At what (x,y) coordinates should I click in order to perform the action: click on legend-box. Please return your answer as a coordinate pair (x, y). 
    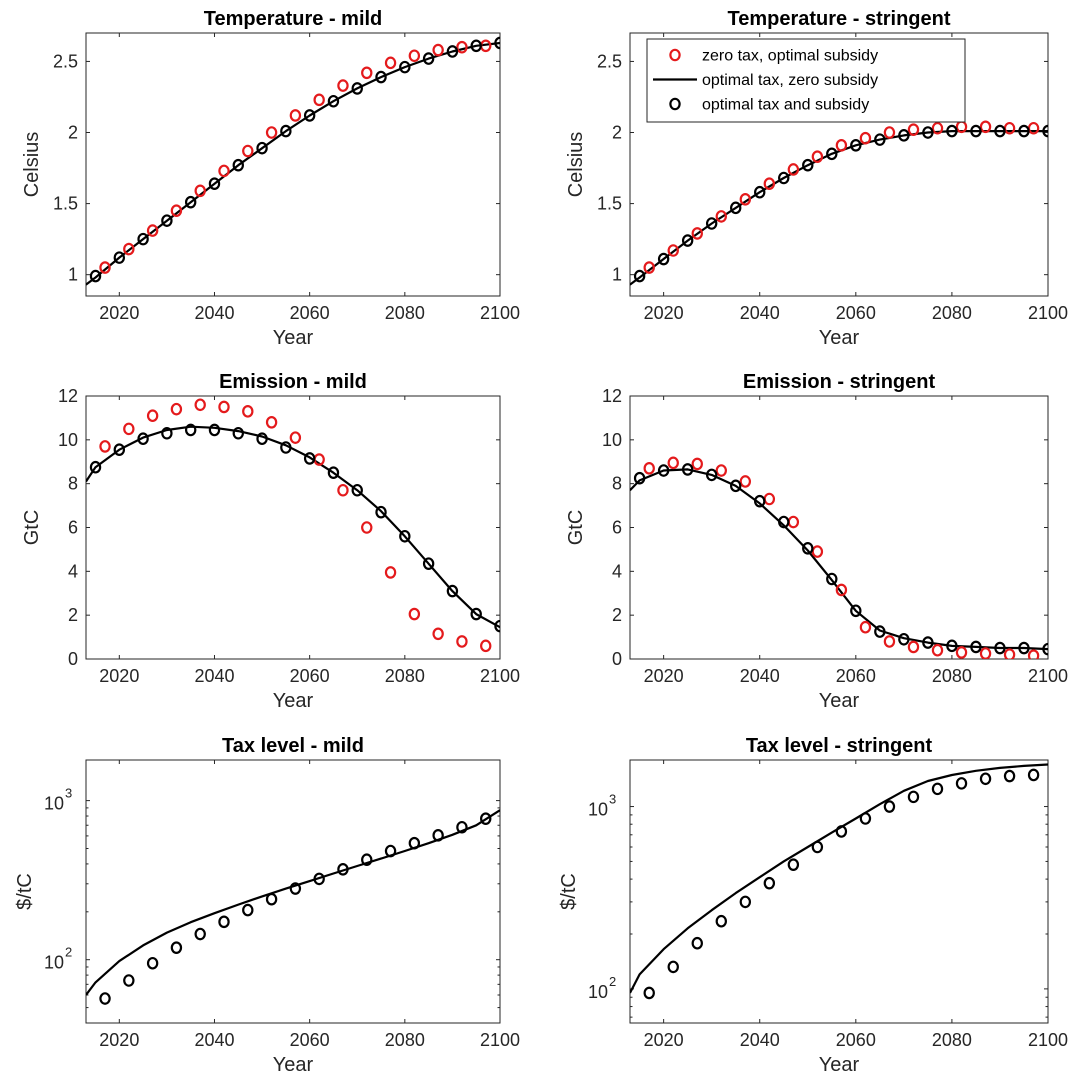
    Looking at the image, I should click on (806, 80).